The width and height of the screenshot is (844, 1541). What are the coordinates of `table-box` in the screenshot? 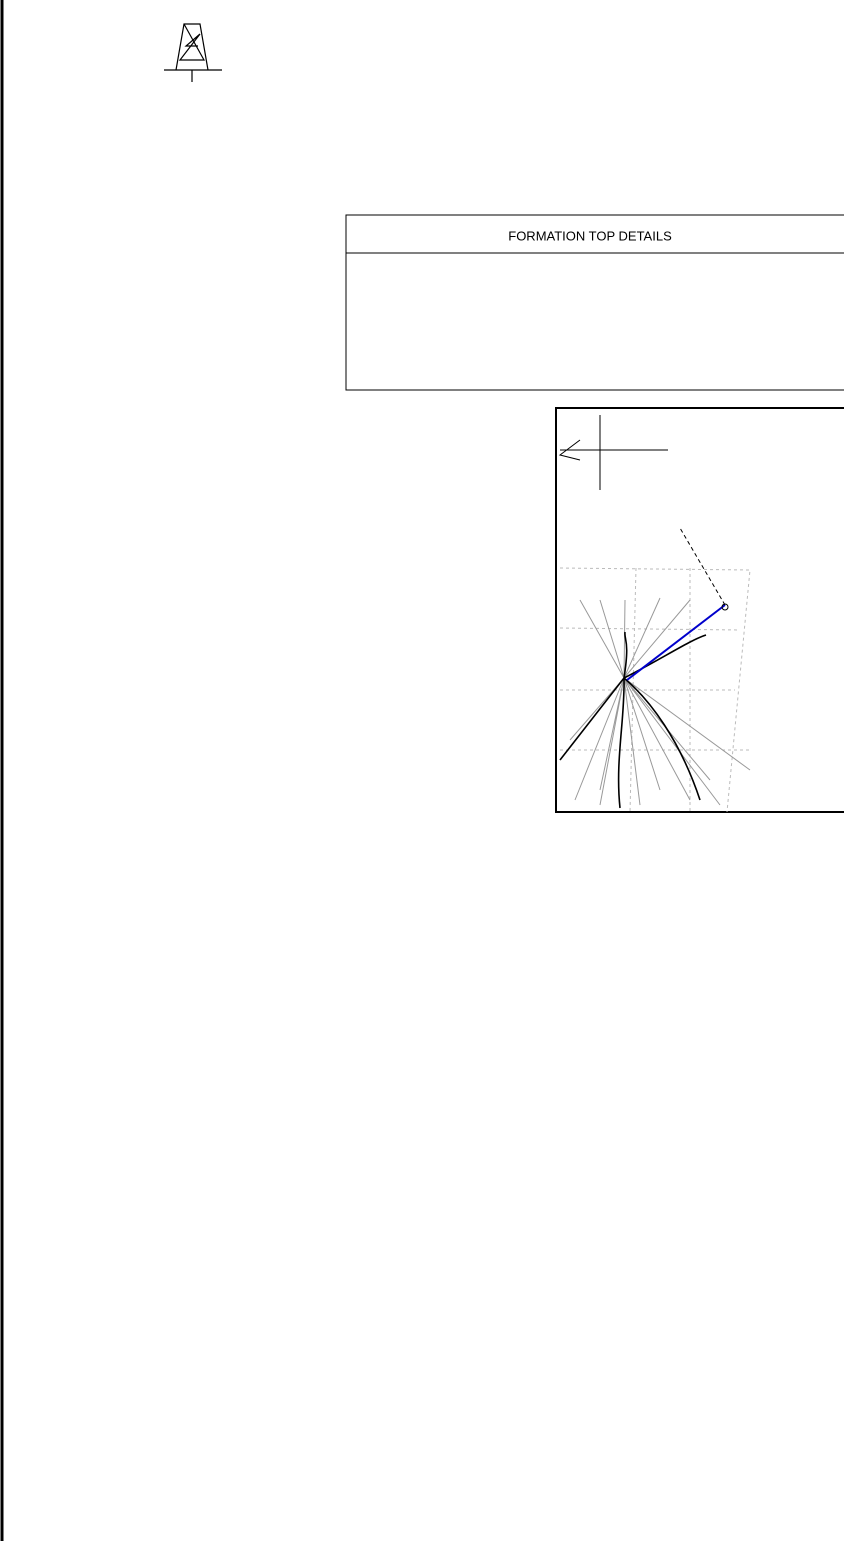 It's located at (594, 302).